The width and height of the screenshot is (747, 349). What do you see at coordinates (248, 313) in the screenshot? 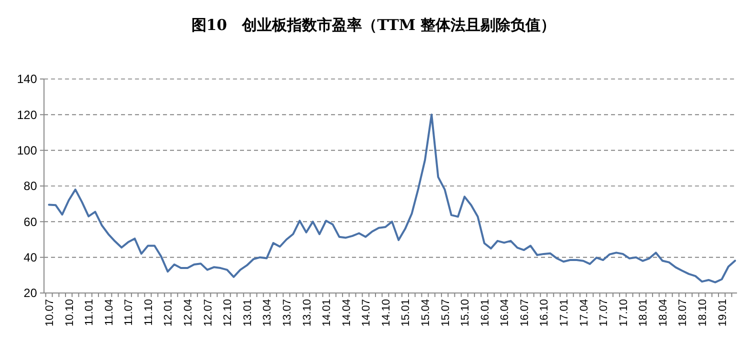
I see `x-tick-label: 13.01` at bounding box center [248, 313].